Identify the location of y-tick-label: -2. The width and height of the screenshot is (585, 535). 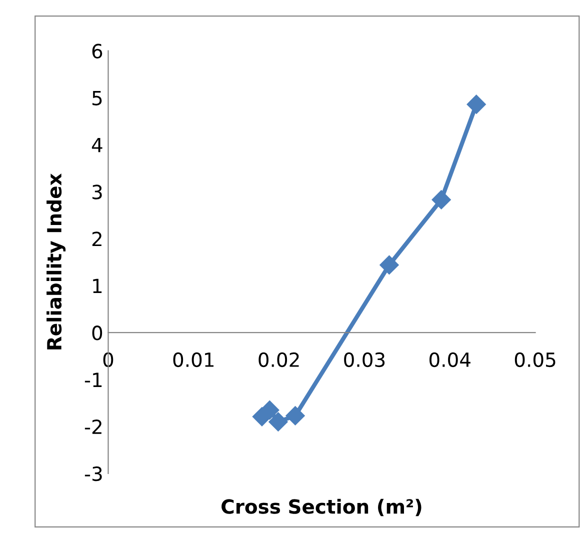
(93, 426).